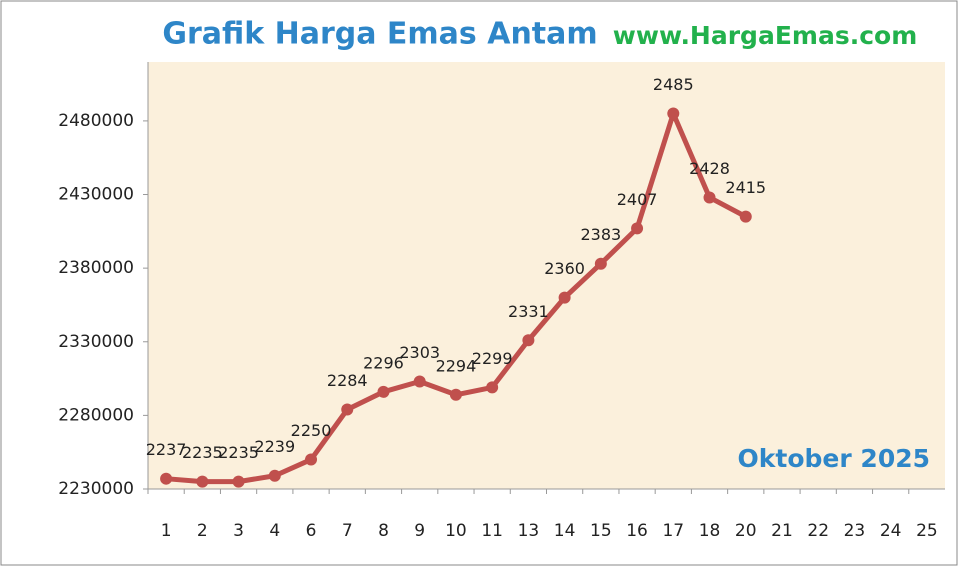 This screenshot has width=958, height=566. I want to click on x-tick-label: 6, so click(311, 531).